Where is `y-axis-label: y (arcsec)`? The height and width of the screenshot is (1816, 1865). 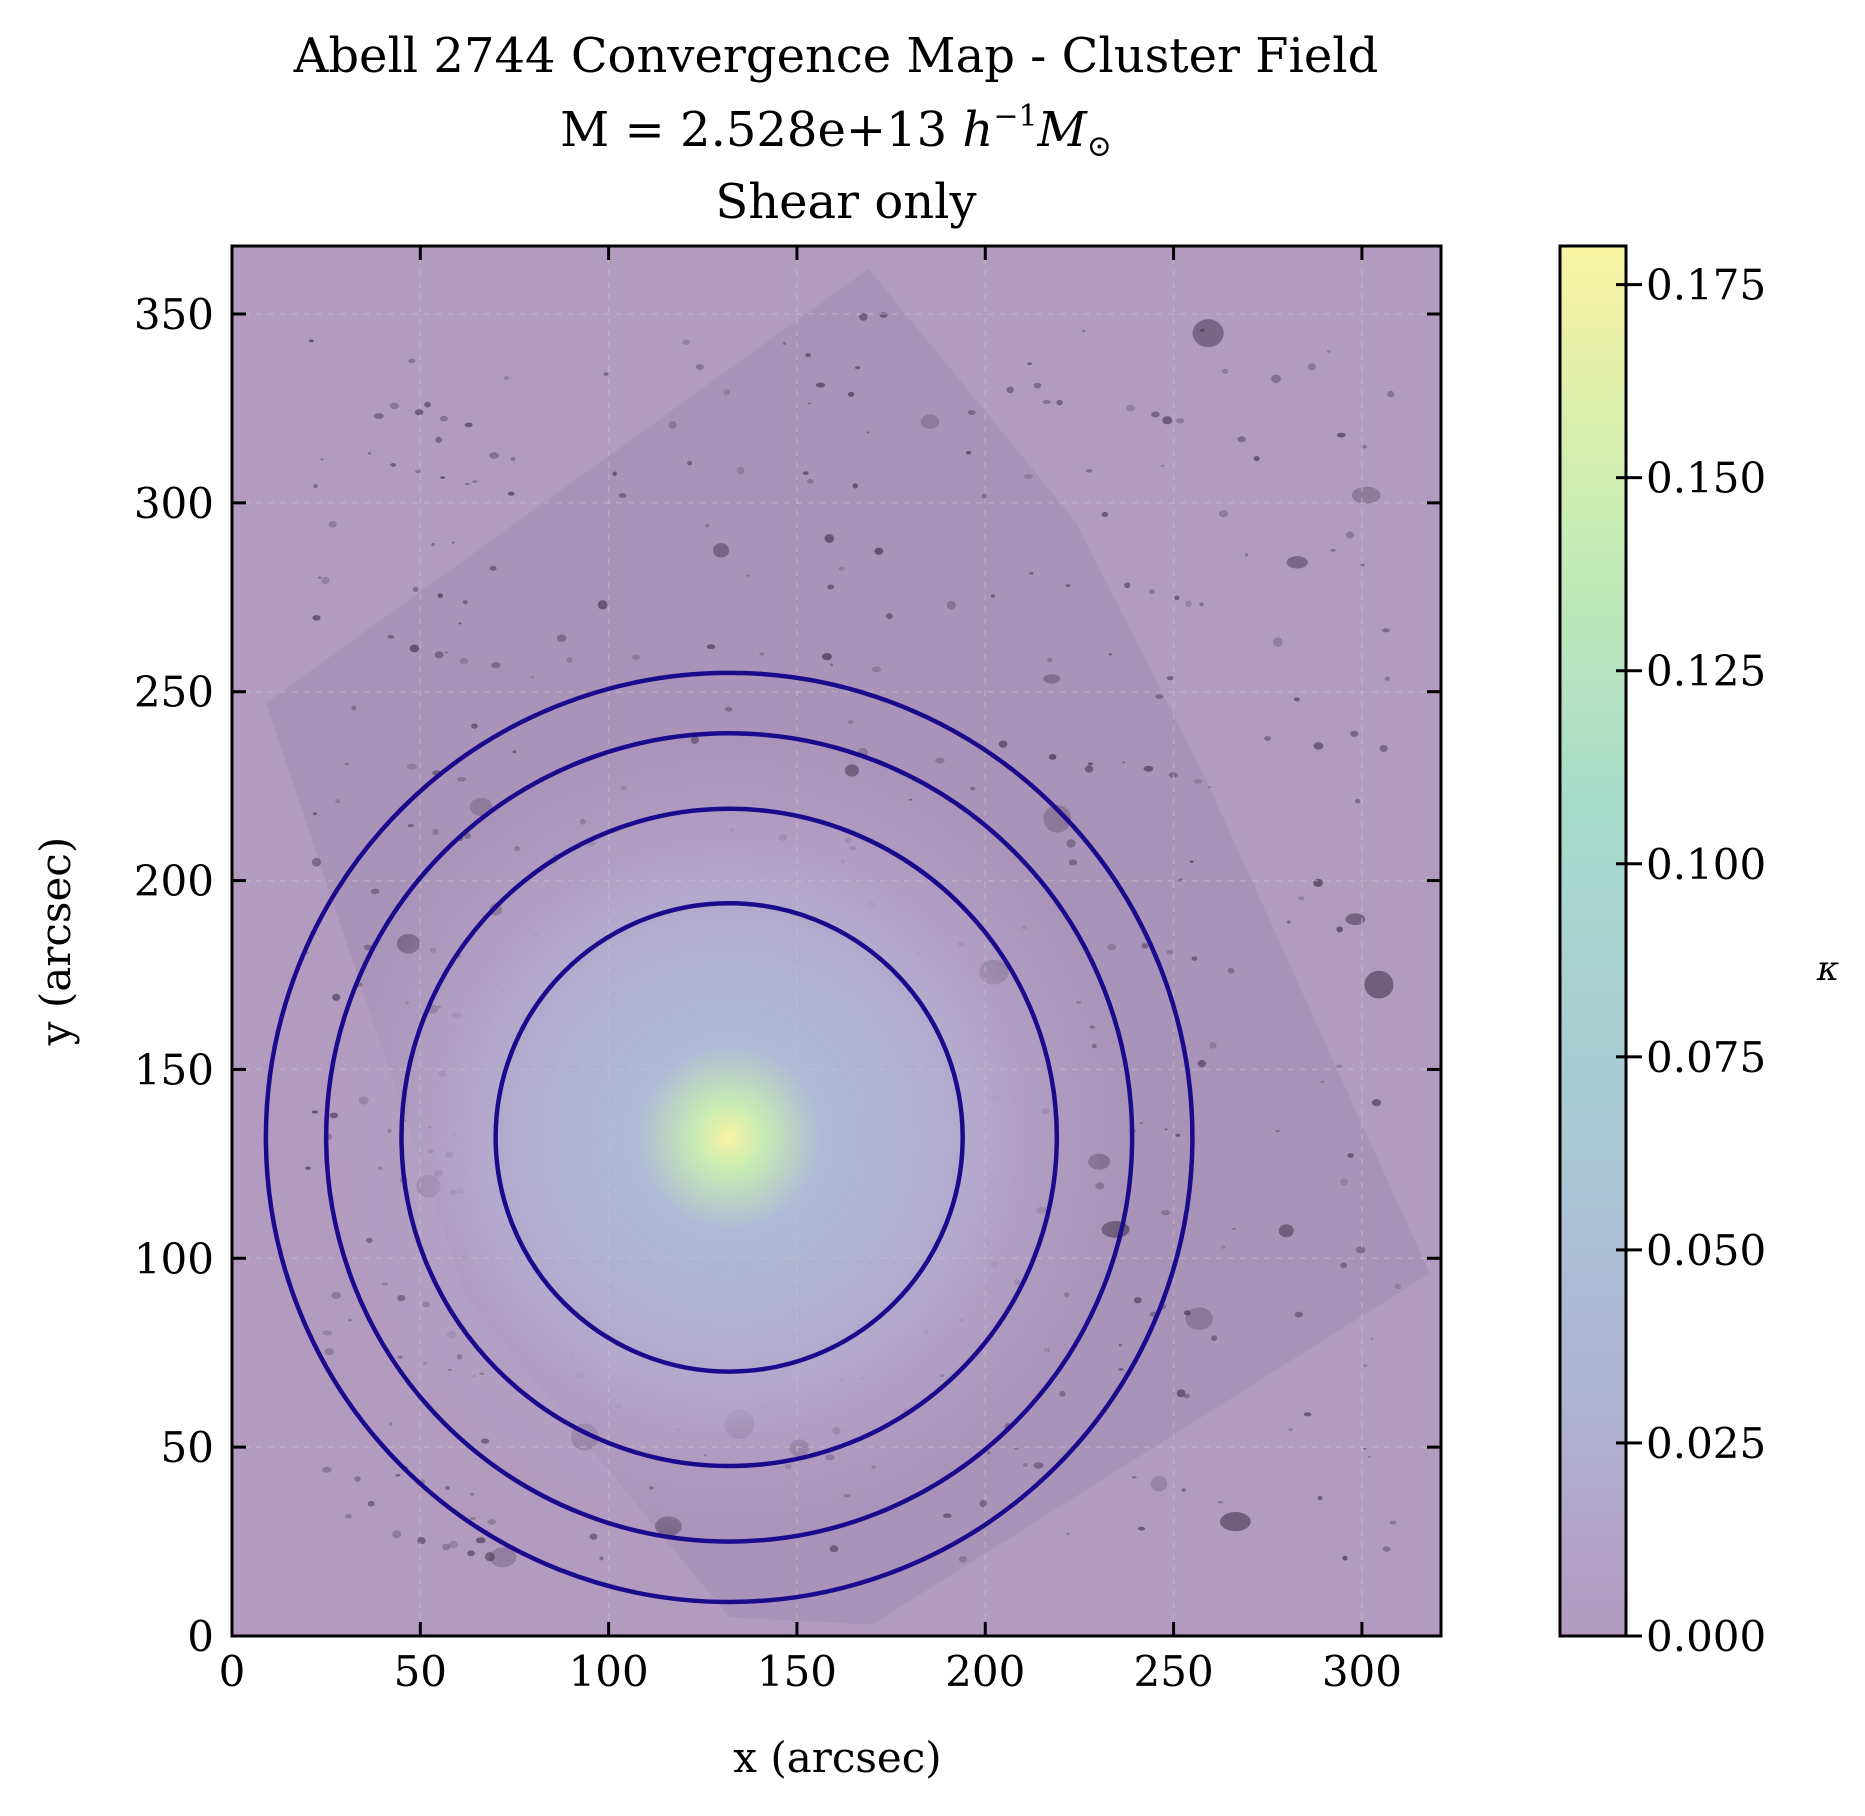
y-axis-label: y (arcsec) is located at coordinates (55, 941).